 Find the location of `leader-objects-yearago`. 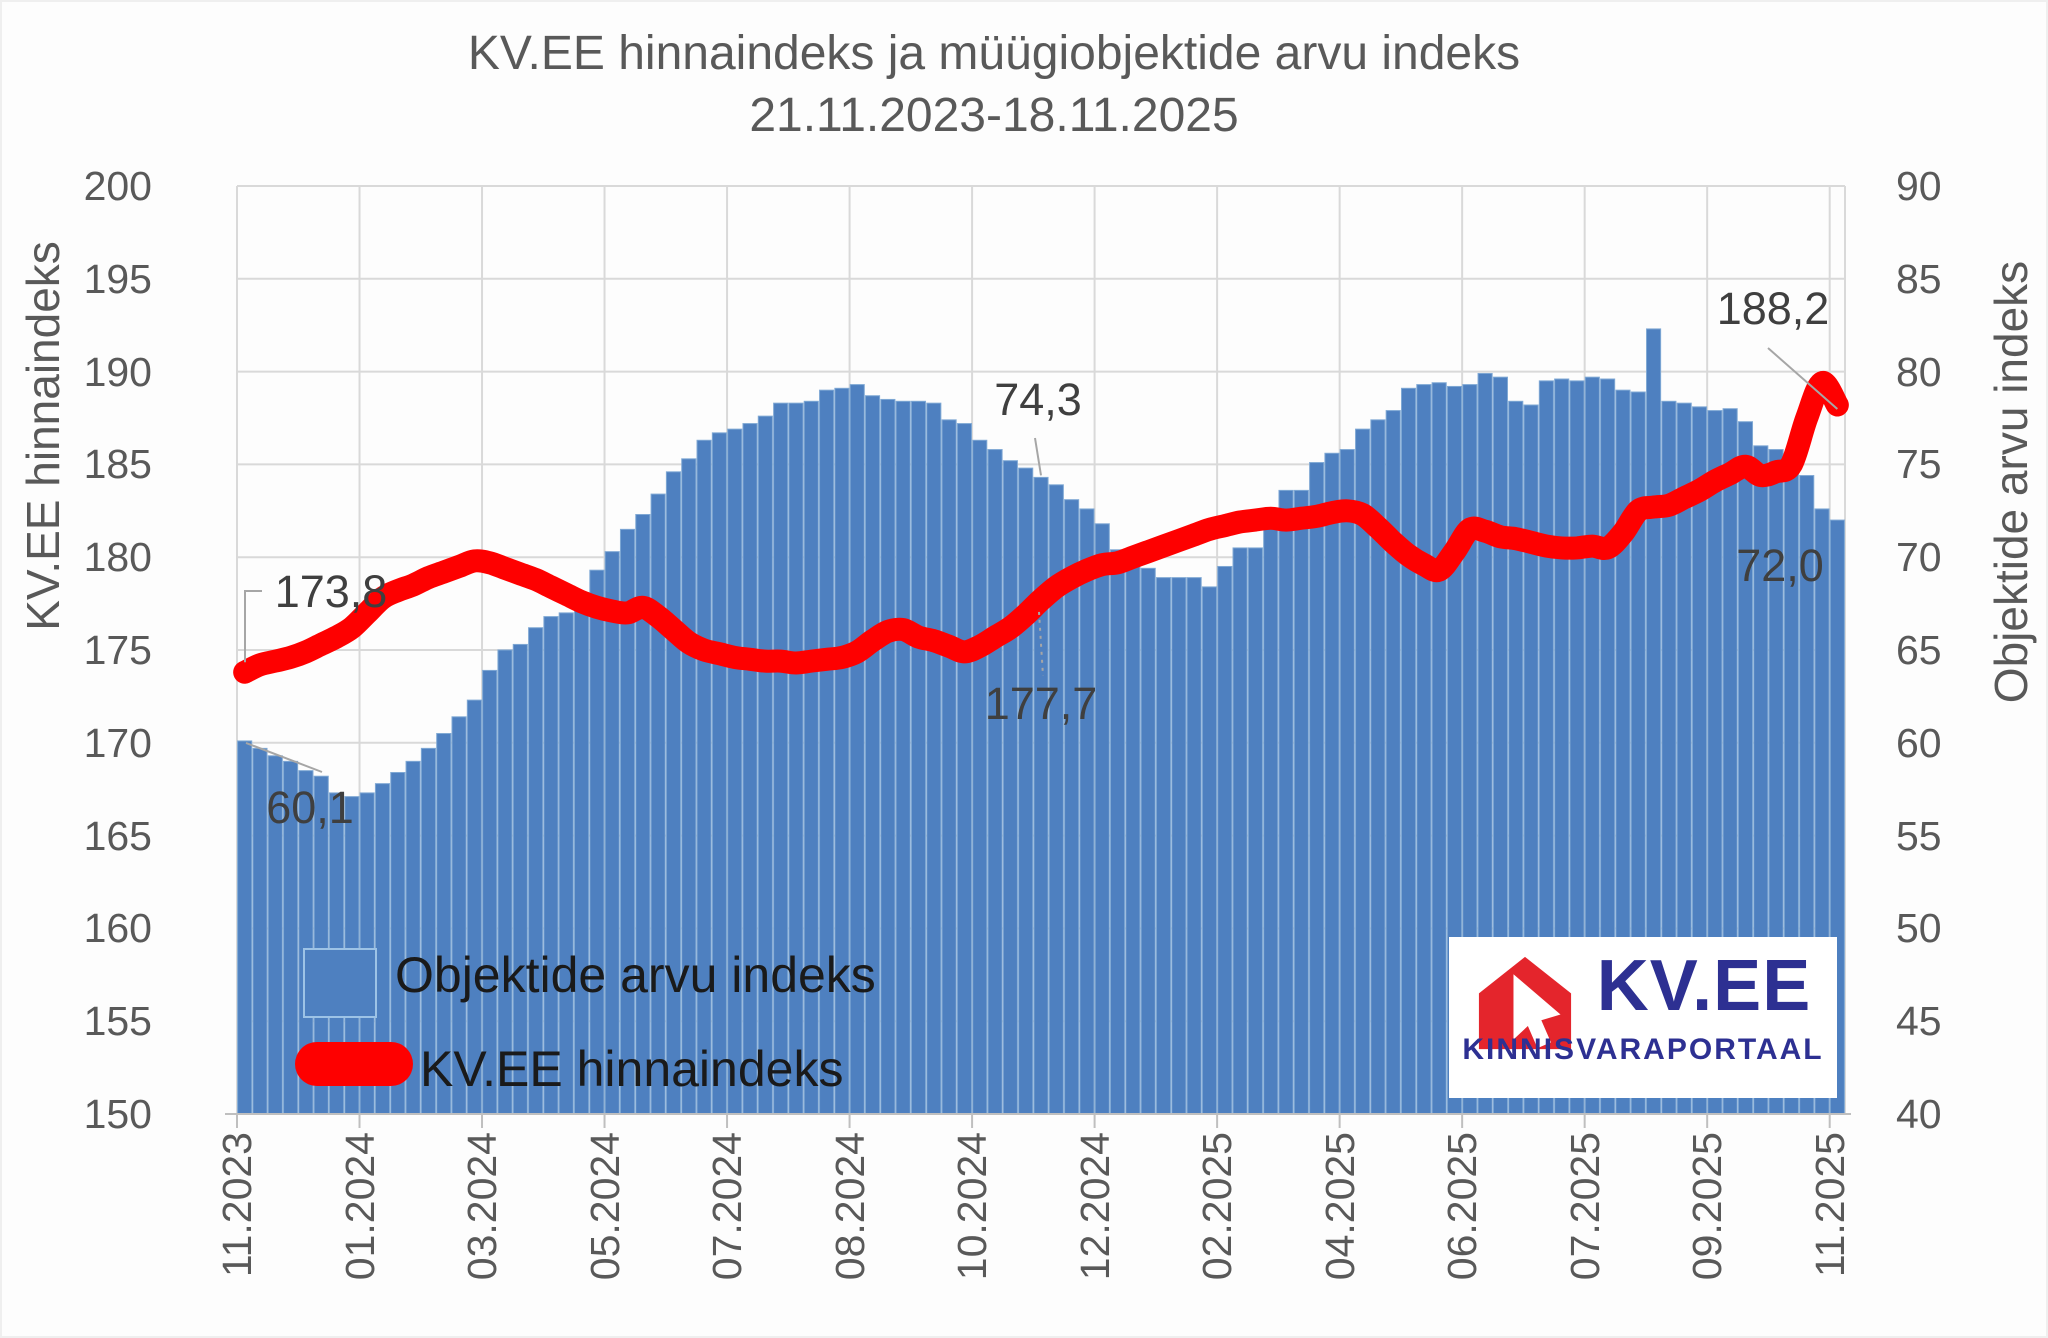

leader-objects-yearago is located at coordinates (1038, 456).